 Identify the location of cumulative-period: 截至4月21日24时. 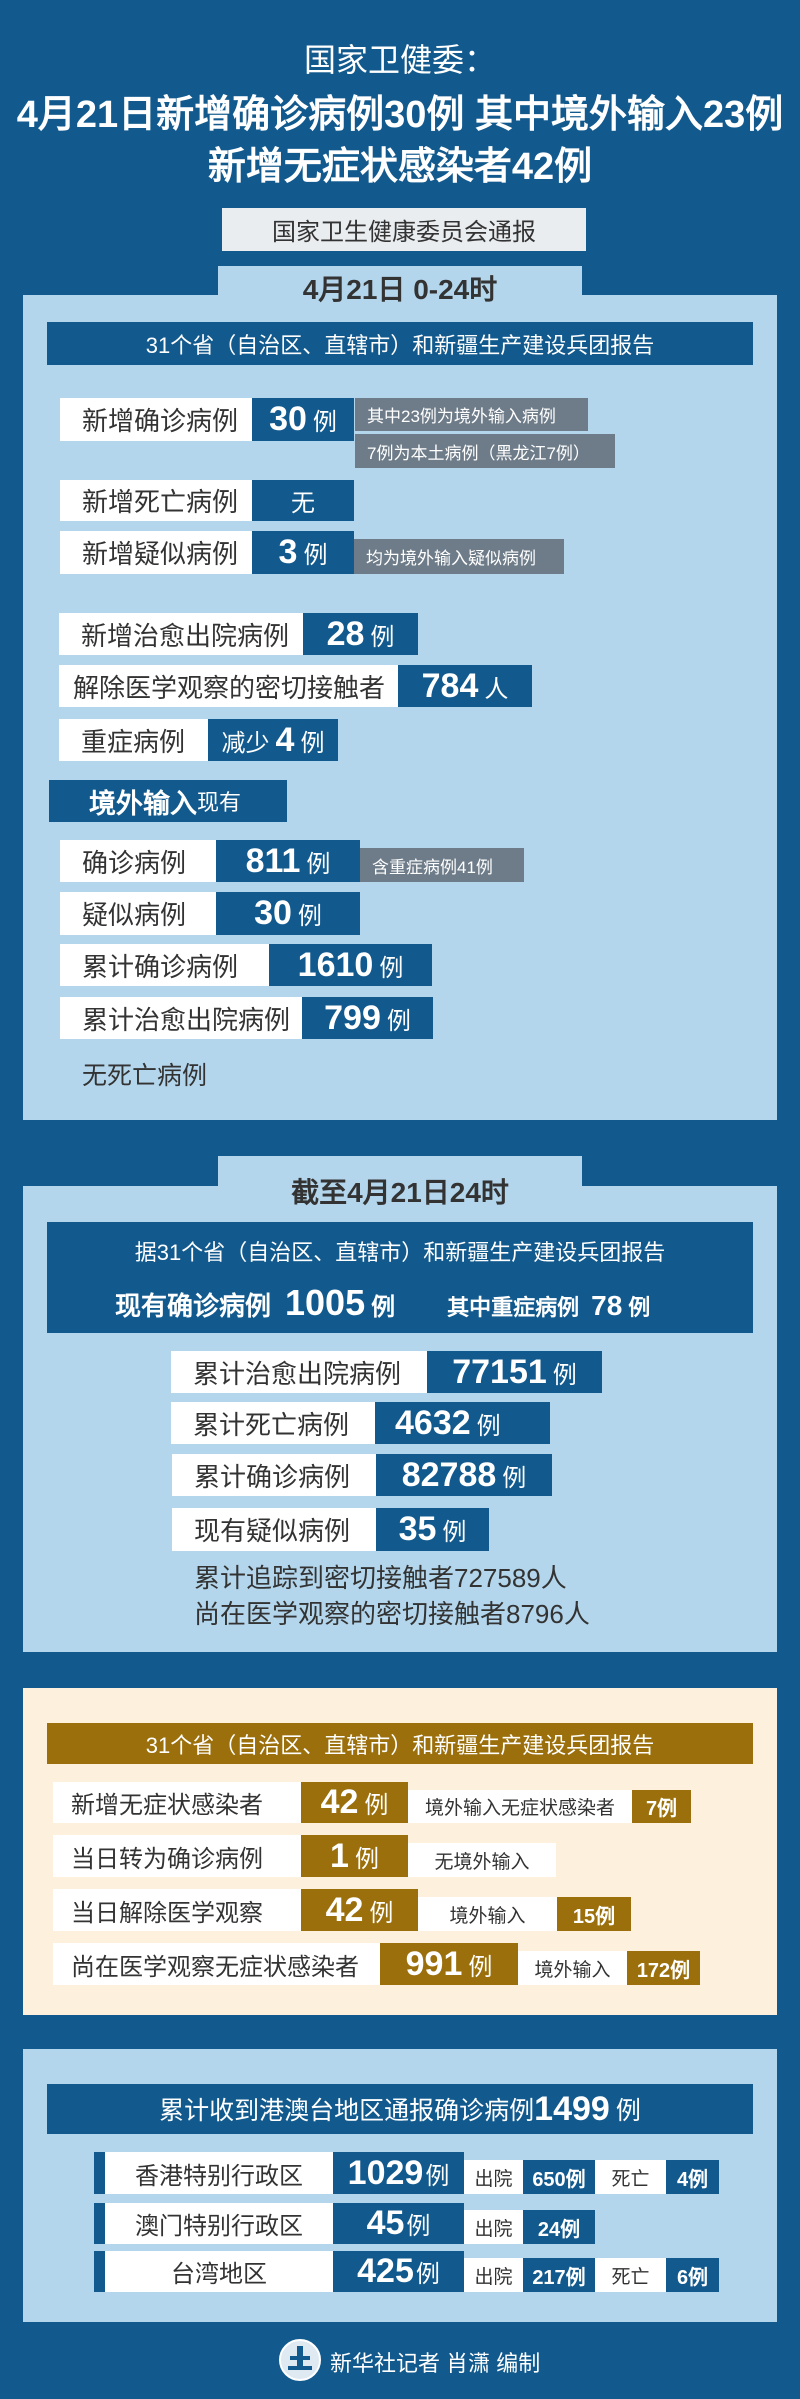
(400, 1192).